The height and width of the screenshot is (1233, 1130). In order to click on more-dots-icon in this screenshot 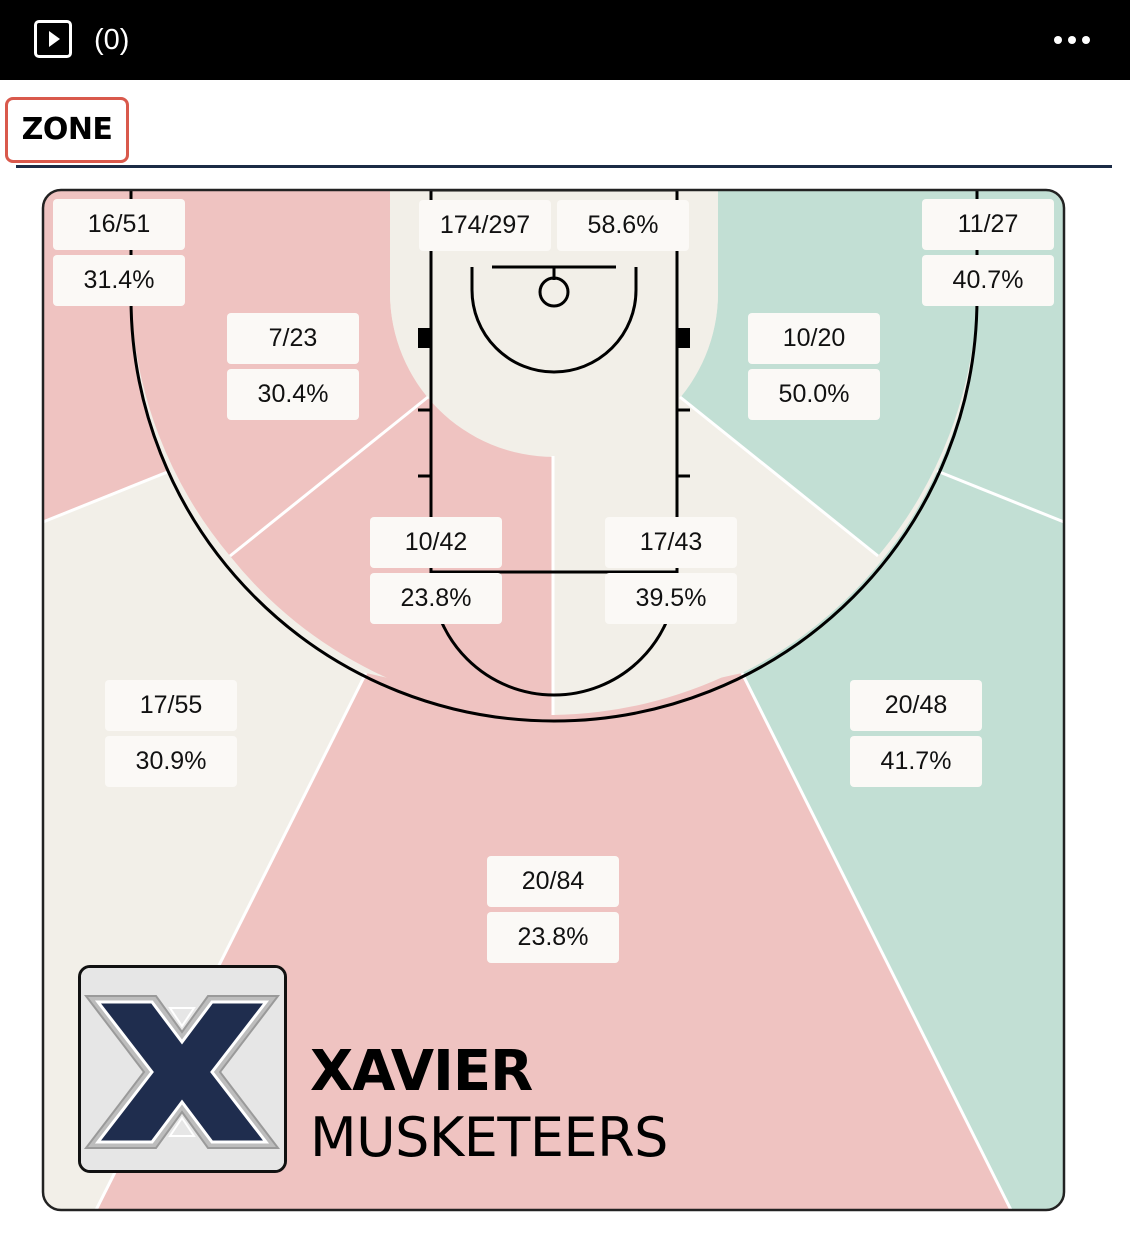, I will do `click(1072, 40)`.